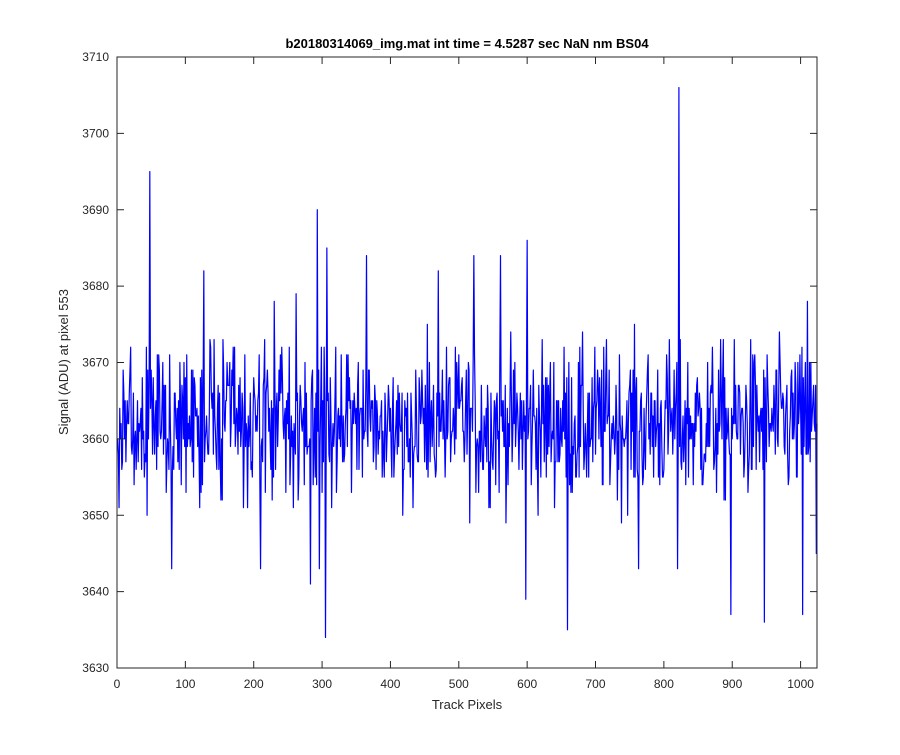 The width and height of the screenshot is (900, 755). What do you see at coordinates (527, 684) in the screenshot?
I see `x-tick-label: 600` at bounding box center [527, 684].